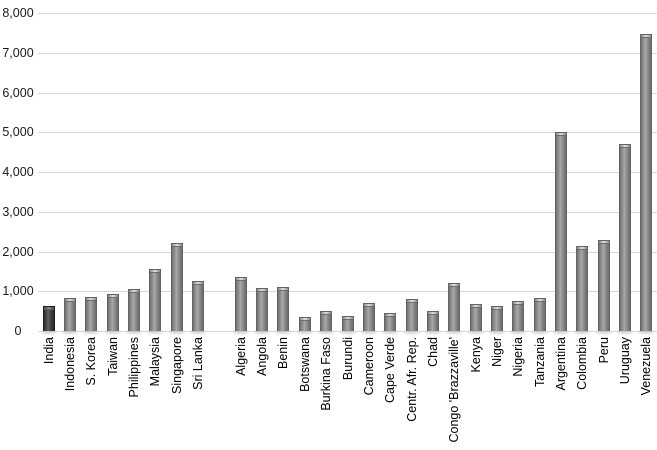 This screenshot has width=657, height=450. What do you see at coordinates (134, 310) in the screenshot?
I see `bar-philippines` at bounding box center [134, 310].